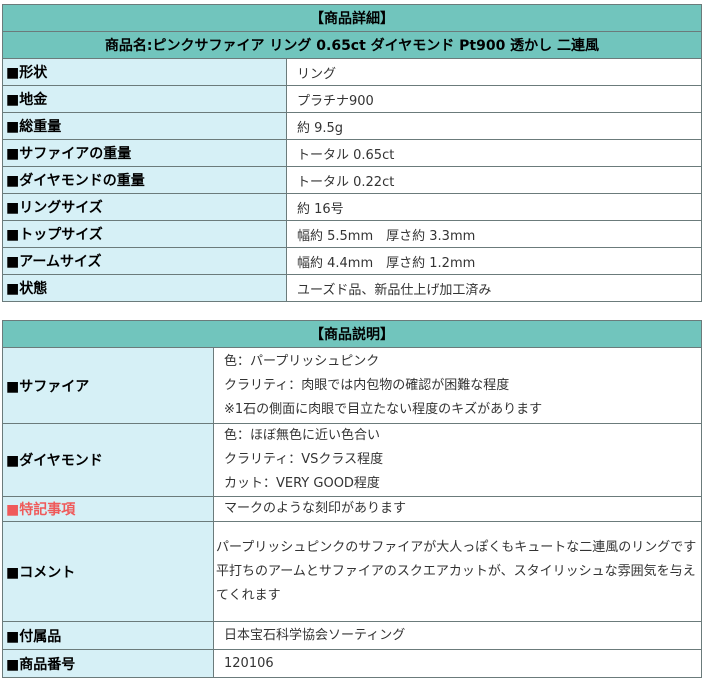  Describe the element at coordinates (144, 153) in the screenshot. I see `row-label: ■サファイアの重量` at that location.